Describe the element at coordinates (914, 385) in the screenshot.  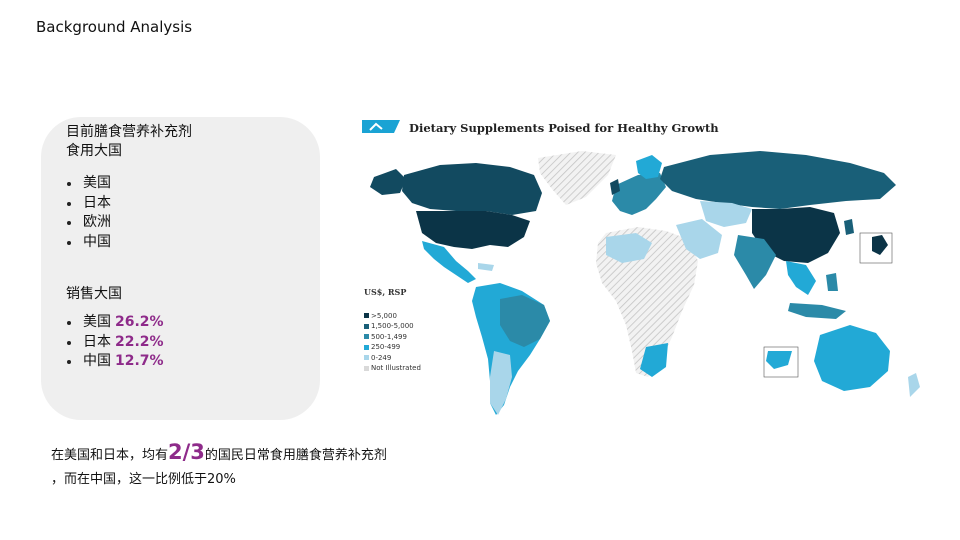
I see `new-zealand-region` at that location.